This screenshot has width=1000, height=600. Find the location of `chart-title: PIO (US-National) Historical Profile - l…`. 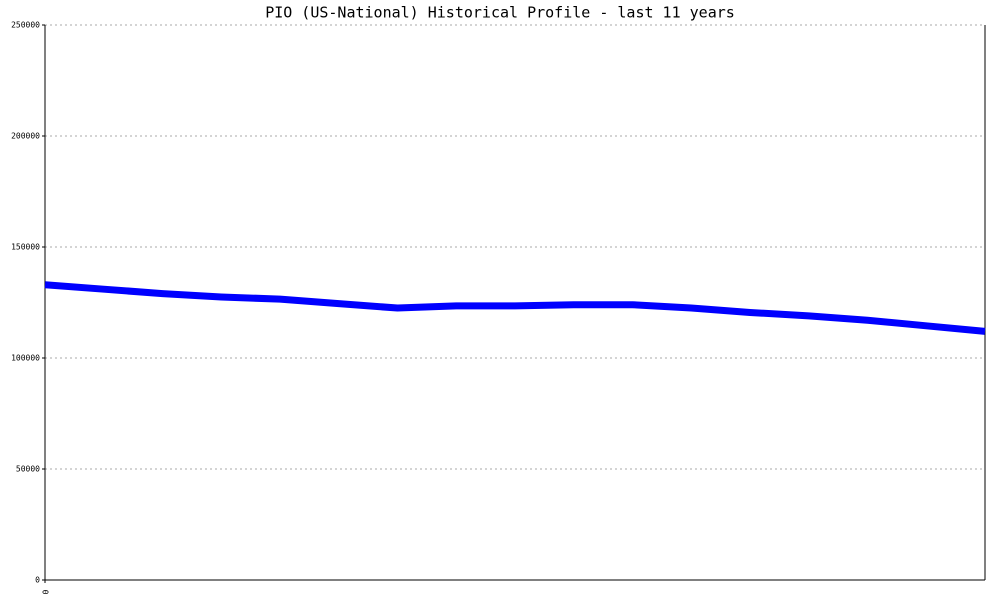

chart-title: PIO (US-National) Historical Profile - l… is located at coordinates (500, 13).